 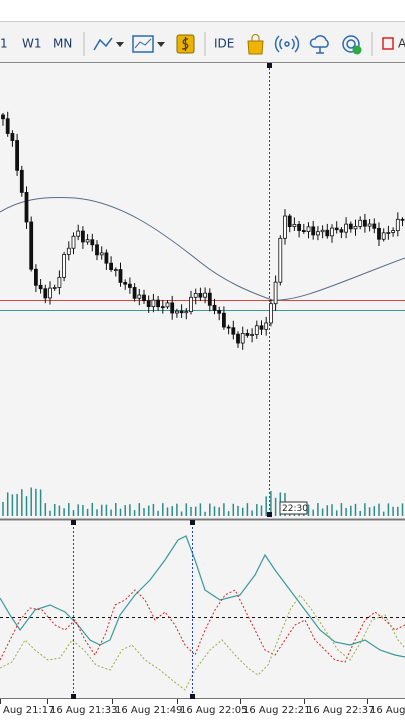 I want to click on volumes, so click(x=203, y=501).